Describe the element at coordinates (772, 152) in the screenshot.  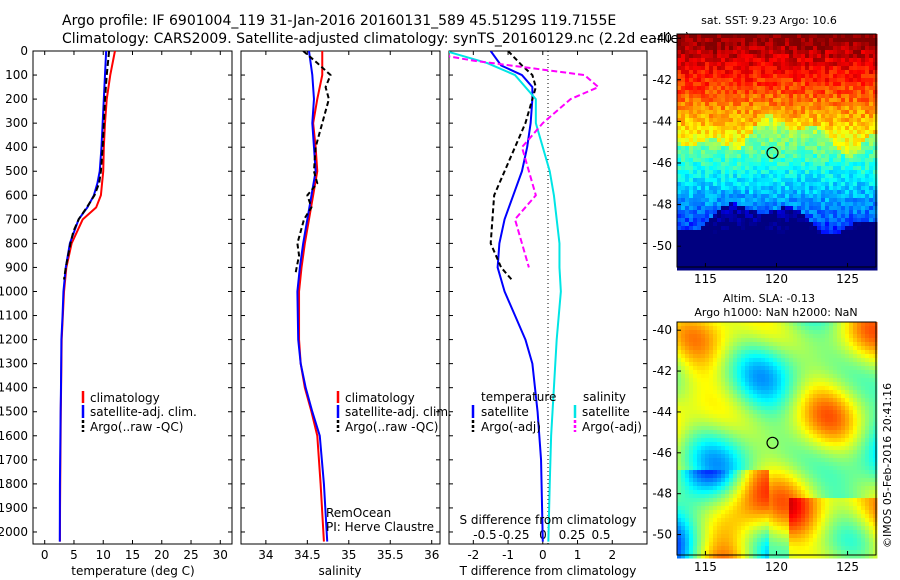
I see `sst-argo-location-marker` at that location.